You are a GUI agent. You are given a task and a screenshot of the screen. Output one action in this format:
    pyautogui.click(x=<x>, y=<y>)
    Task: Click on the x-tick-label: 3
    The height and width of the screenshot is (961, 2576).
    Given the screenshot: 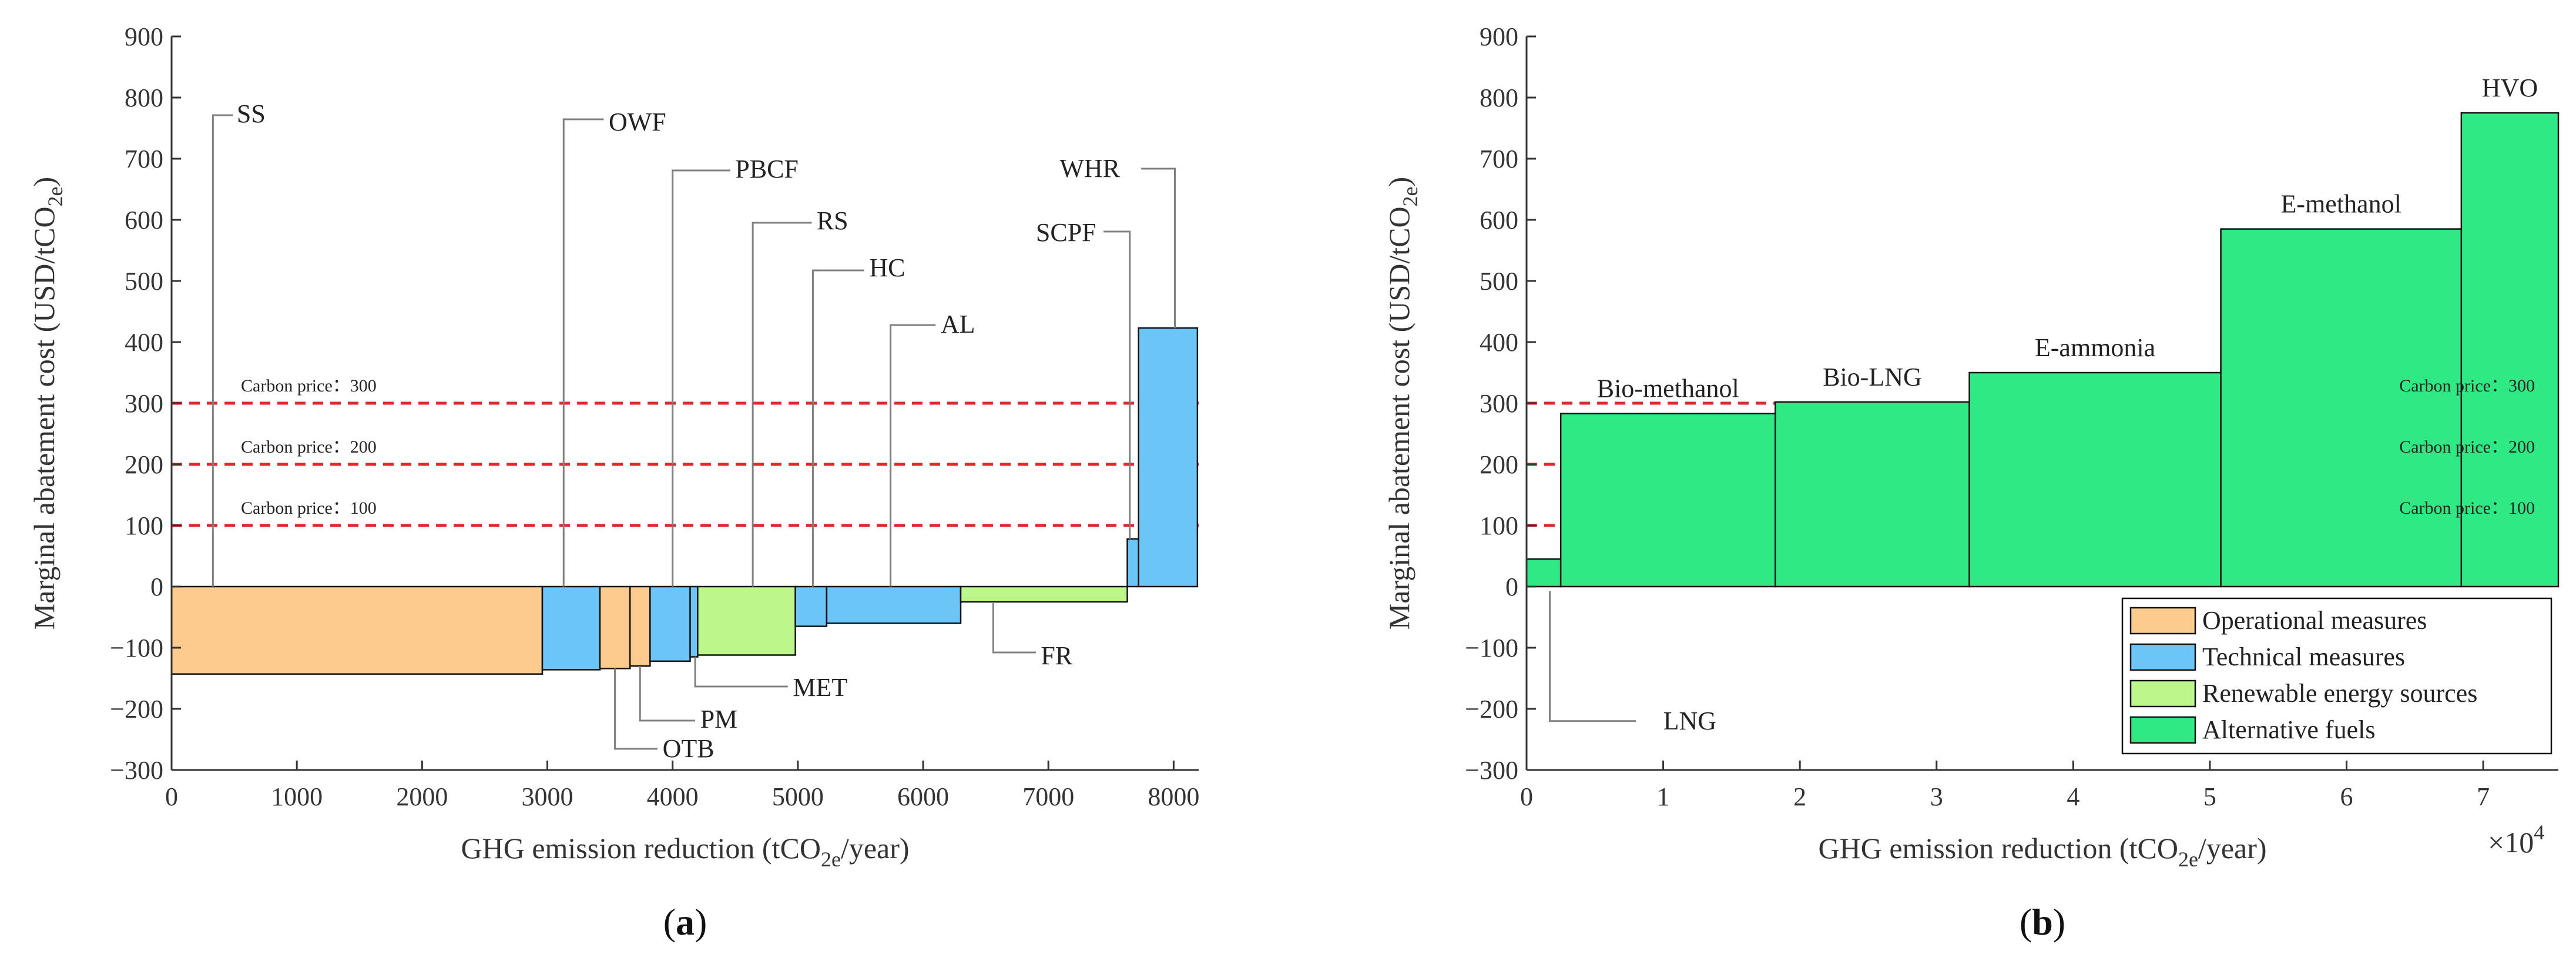 What is the action you would take?
    pyautogui.click(x=1937, y=796)
    